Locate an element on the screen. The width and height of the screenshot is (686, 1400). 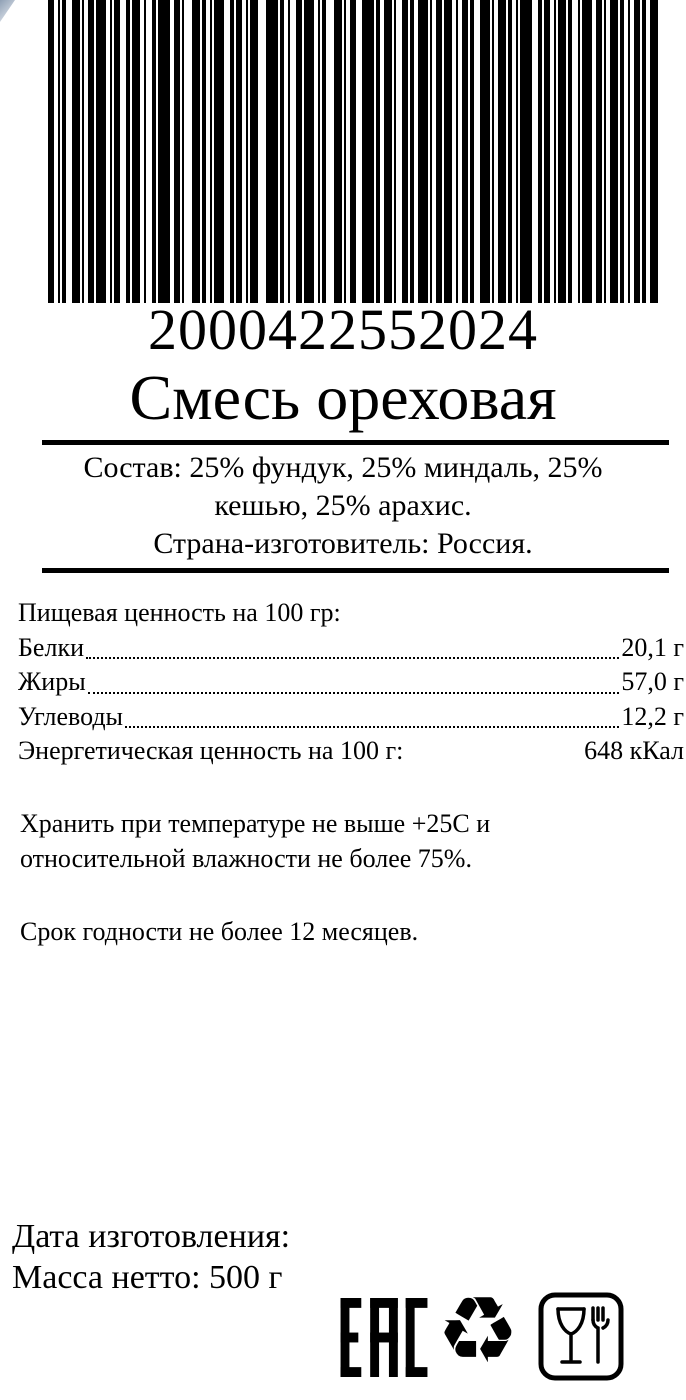
nutrition-row-proteins: Белки 20,1 г is located at coordinates (351, 648).